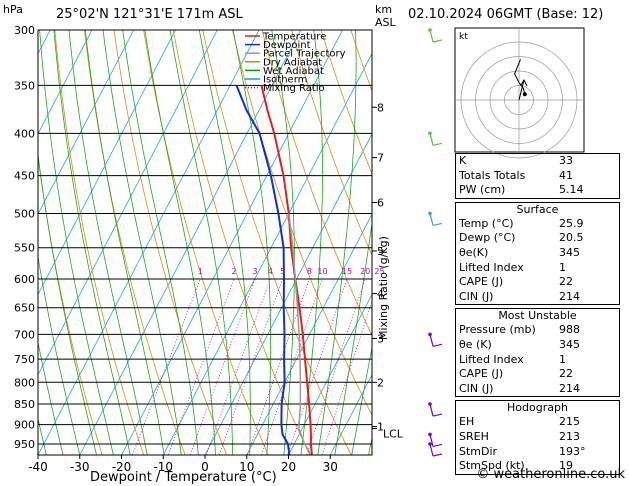 This screenshot has height=486, width=629. I want to click on temperature-tick-label: 0, so click(205, 467).